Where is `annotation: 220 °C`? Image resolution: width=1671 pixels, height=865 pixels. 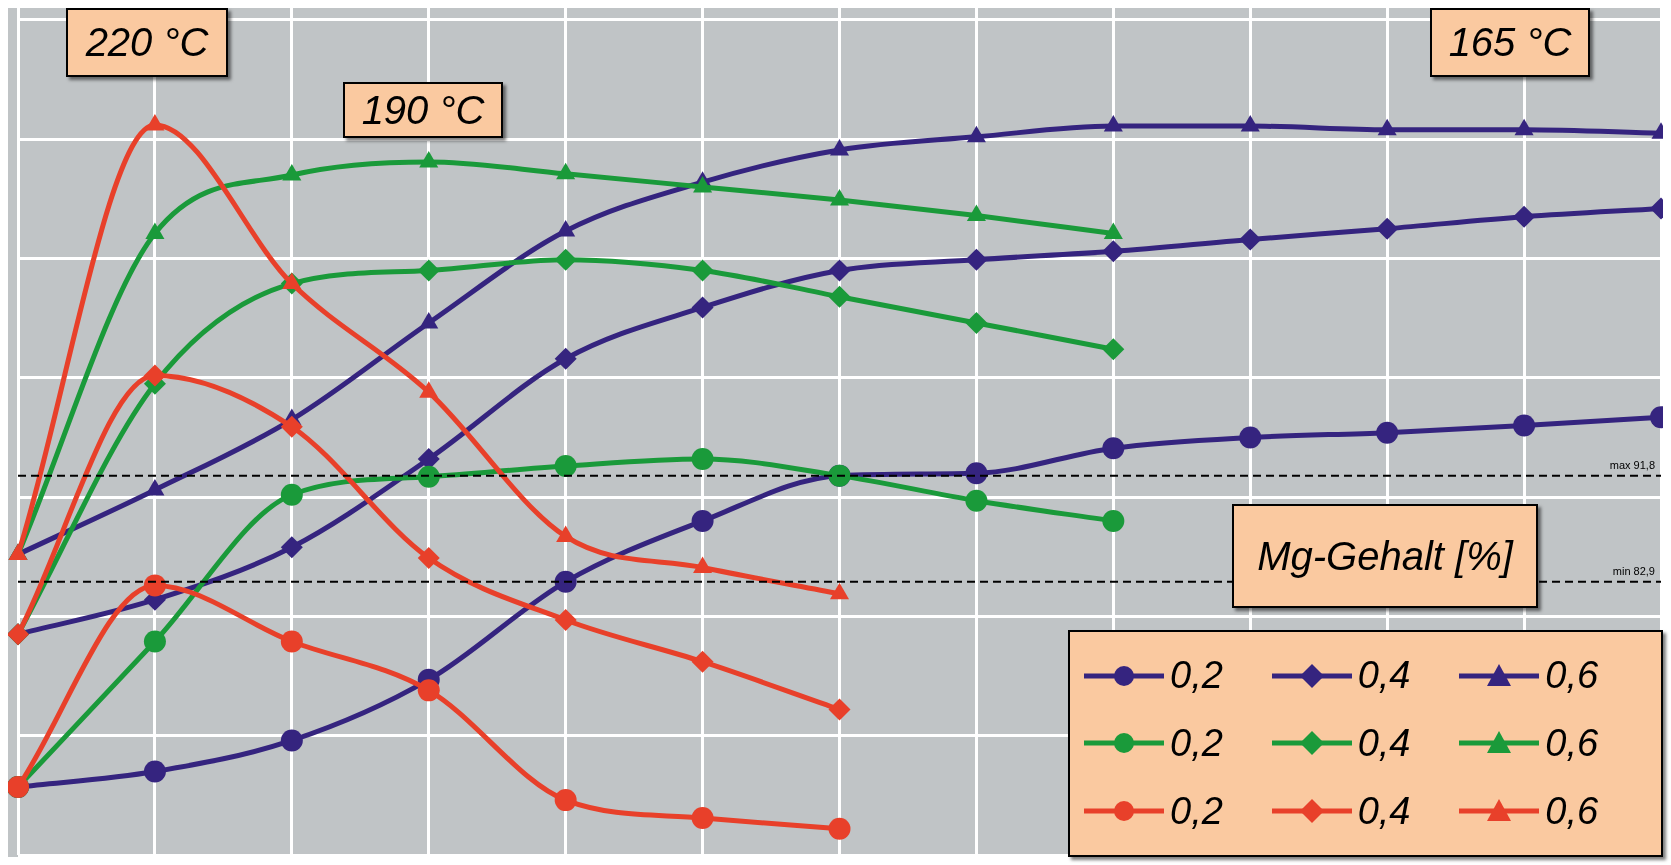
annotation: 220 °C is located at coordinates (147, 42).